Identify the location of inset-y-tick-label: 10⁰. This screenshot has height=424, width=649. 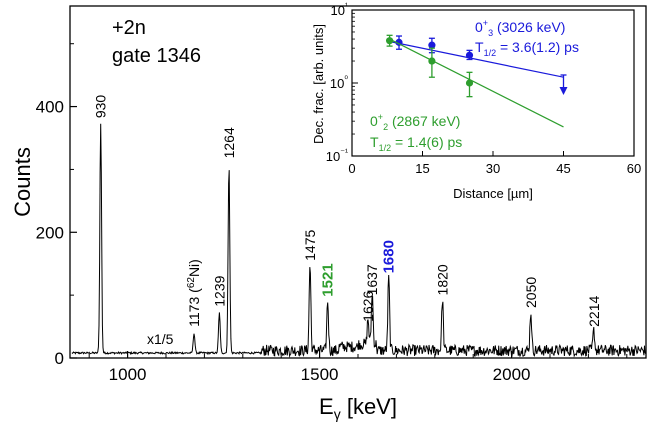
(339, 82).